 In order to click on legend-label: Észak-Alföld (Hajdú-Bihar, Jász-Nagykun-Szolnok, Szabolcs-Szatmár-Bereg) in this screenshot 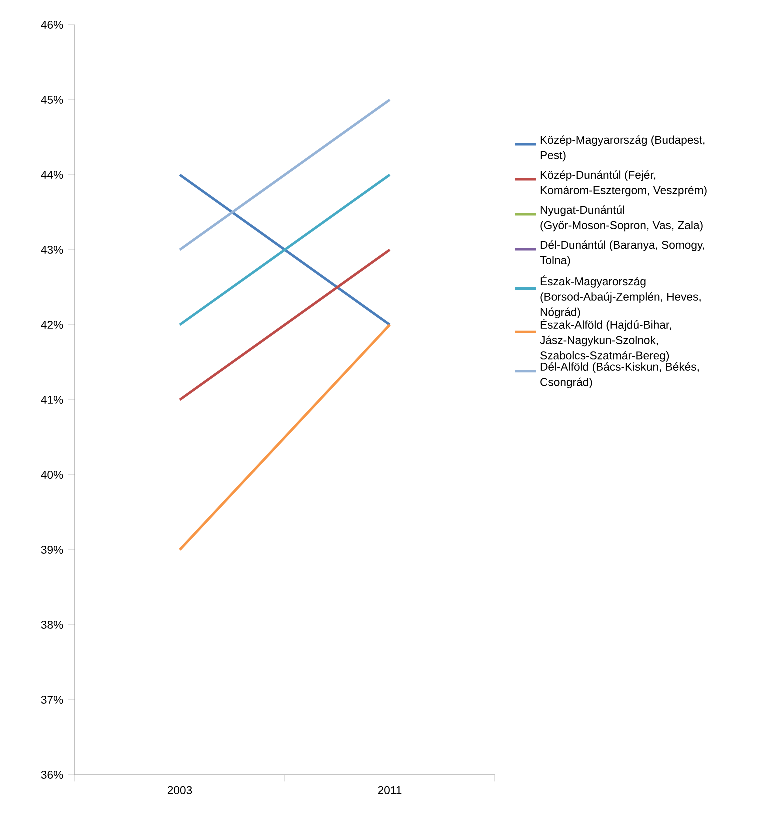, I will do `click(606, 340)`.